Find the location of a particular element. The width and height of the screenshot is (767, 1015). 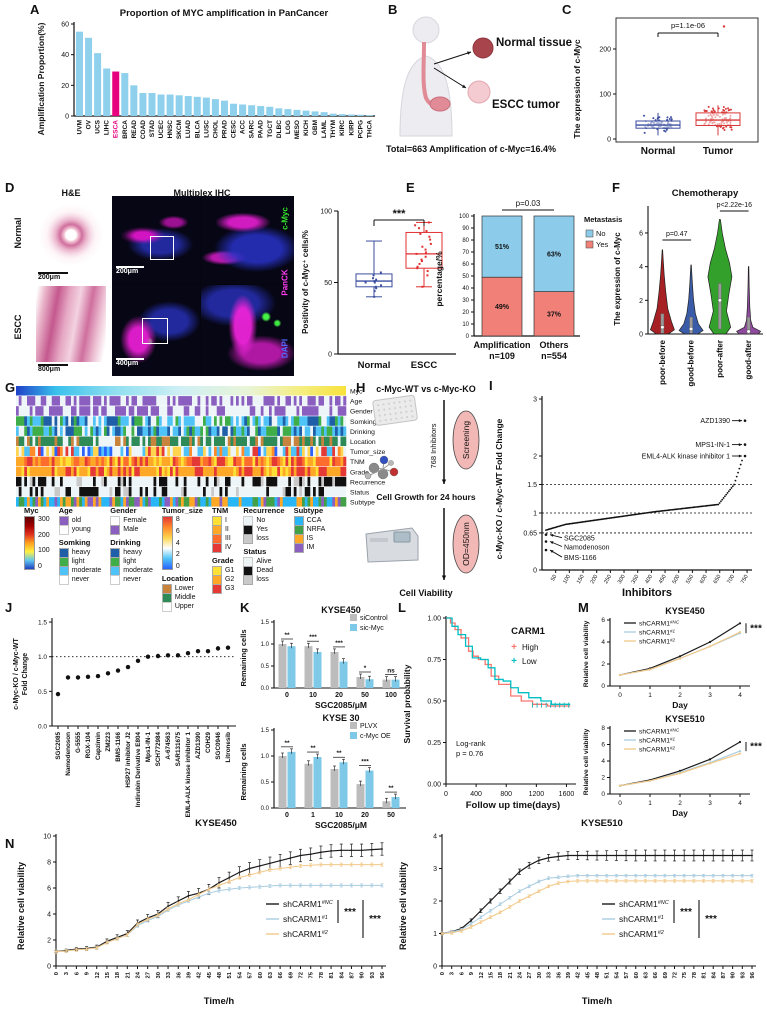

outlier-label: EML4-ALK kinase inhibitor 1 is located at coordinates (686, 457).